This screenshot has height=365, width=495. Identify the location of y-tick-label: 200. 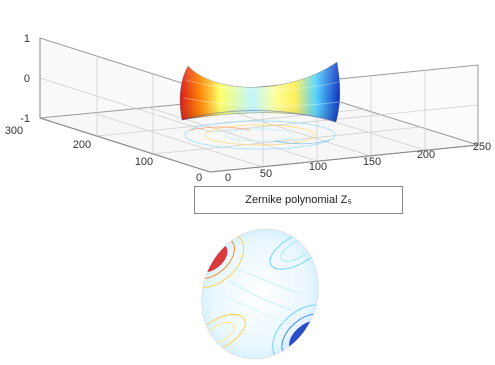
(82, 145).